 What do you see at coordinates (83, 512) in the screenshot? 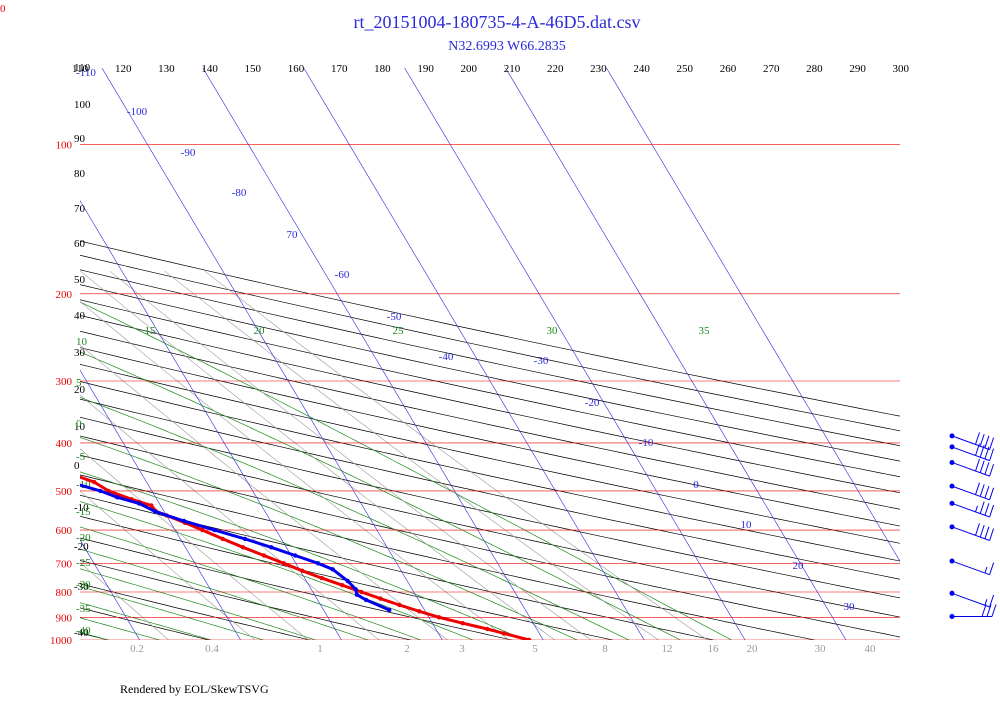
I see `moist-adiabat-label: -15` at bounding box center [83, 512].